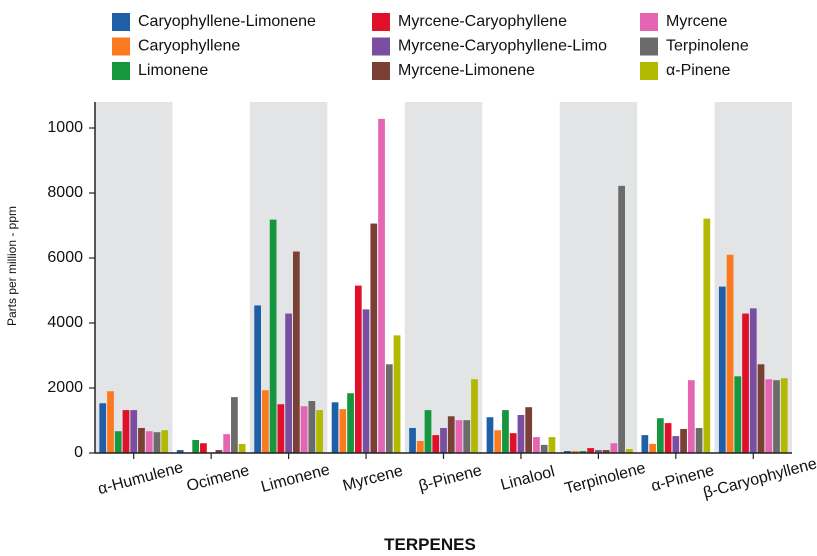 The height and width of the screenshot is (556, 817). I want to click on y-tick-label: 0, so click(78, 452).